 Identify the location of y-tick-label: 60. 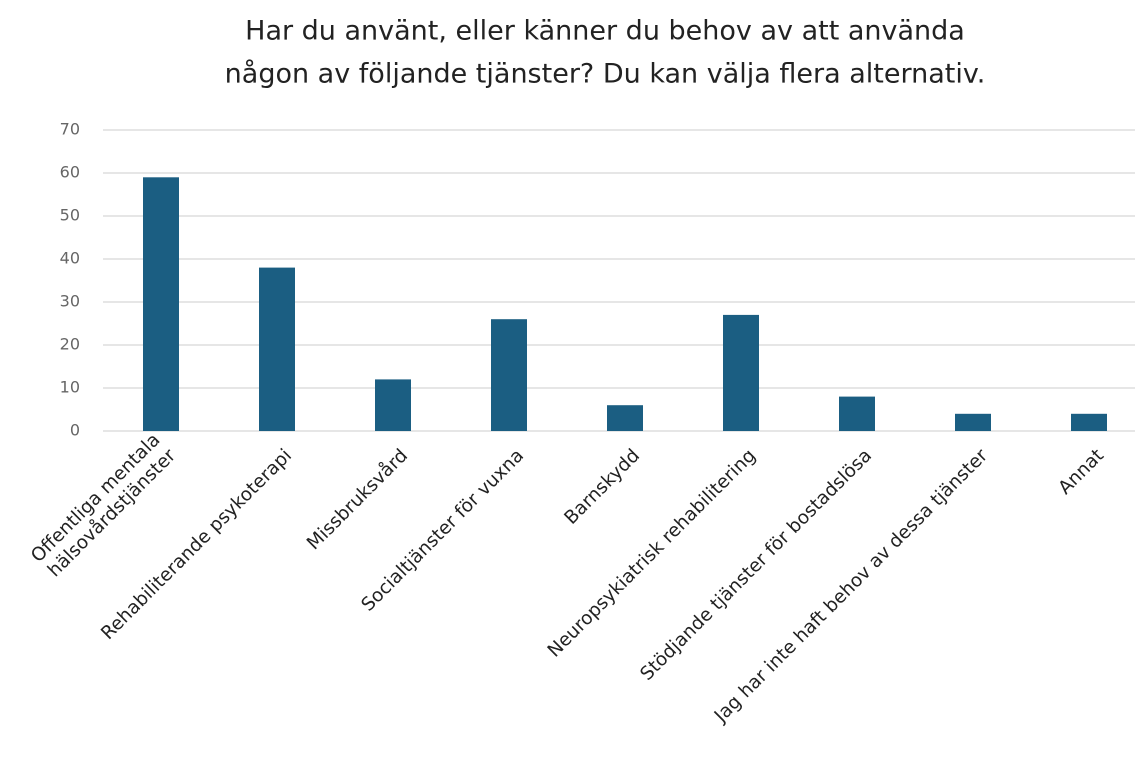
(70, 172).